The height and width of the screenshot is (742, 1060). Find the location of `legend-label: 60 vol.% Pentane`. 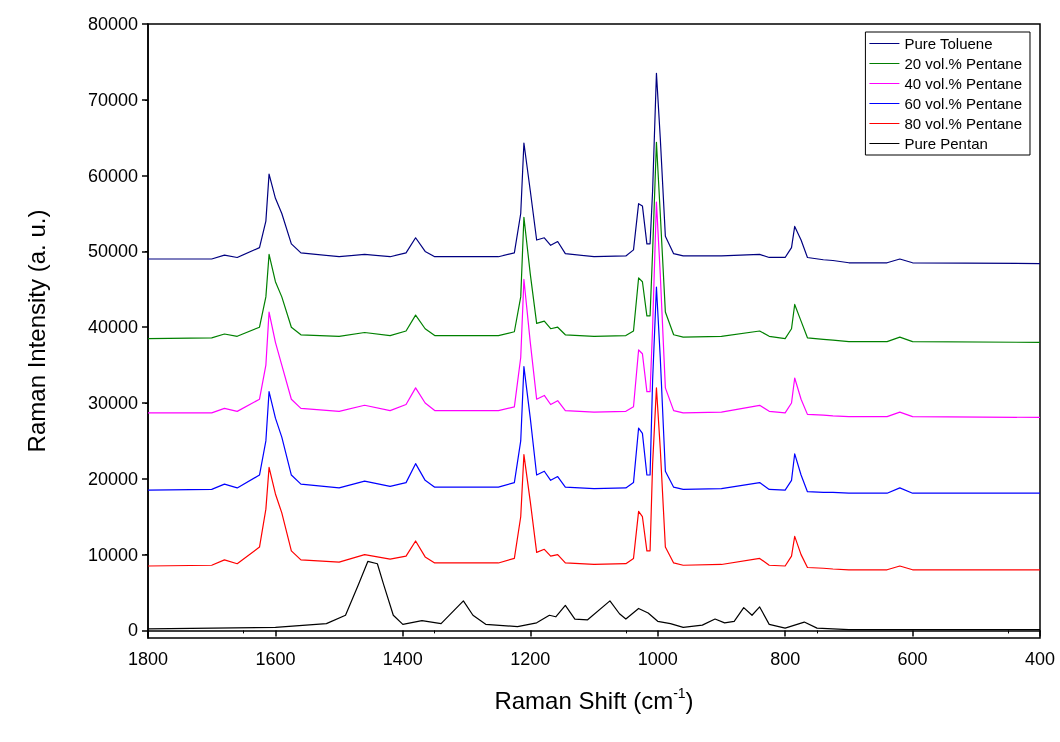

legend-label: 60 vol.% Pentane is located at coordinates (963, 103).